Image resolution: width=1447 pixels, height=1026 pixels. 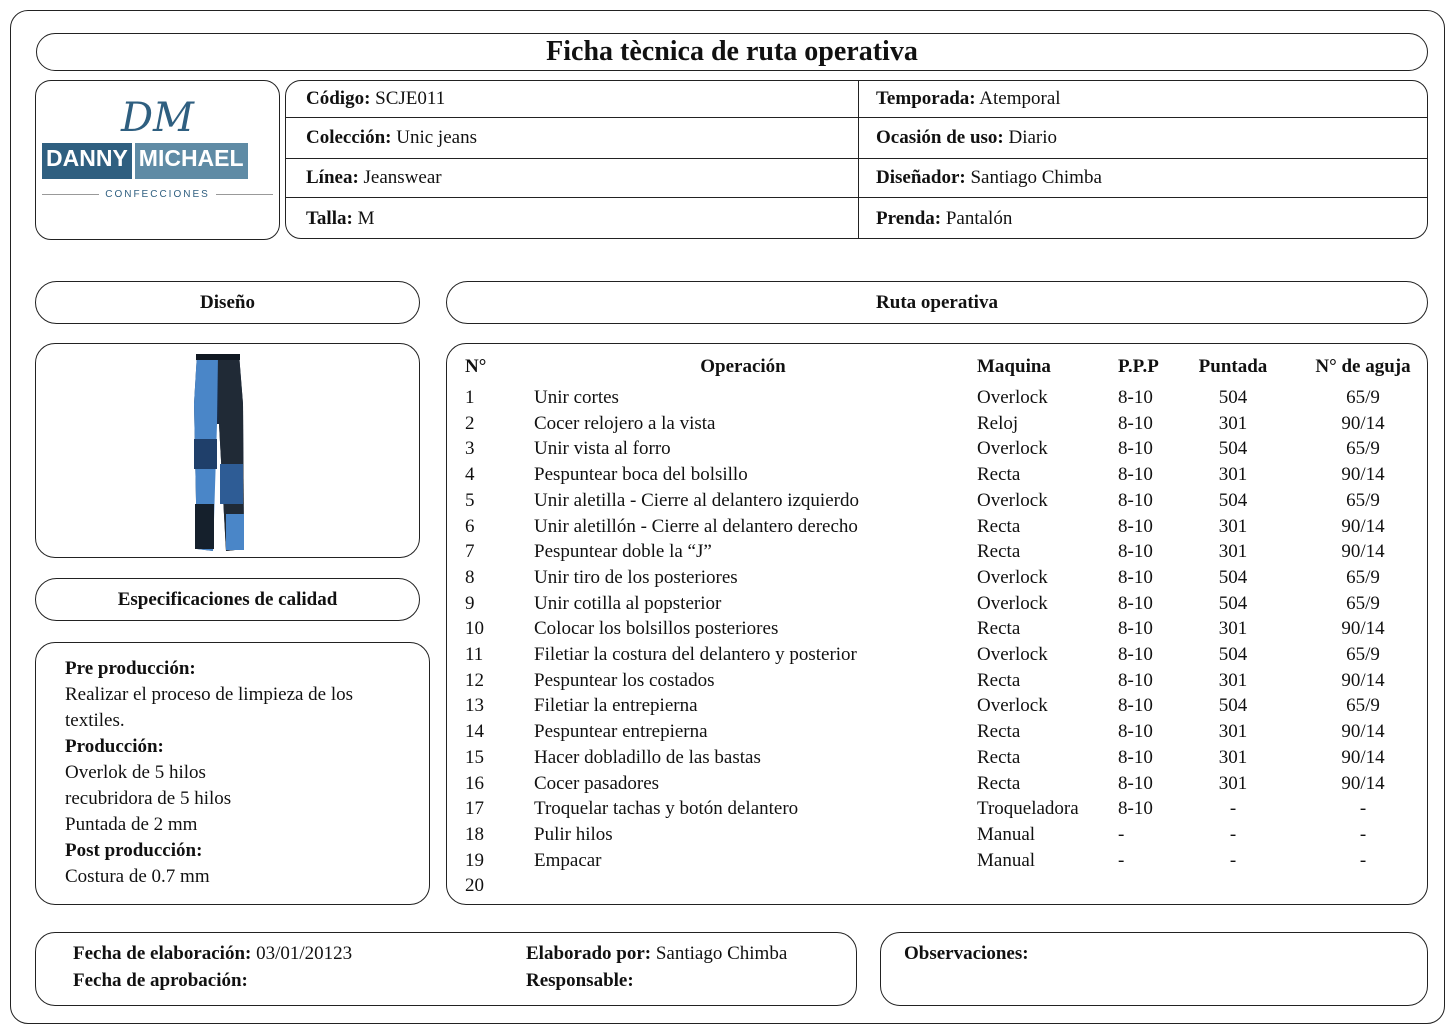 I want to click on logo-subtitle: CONFECCIONES, so click(x=157, y=194).